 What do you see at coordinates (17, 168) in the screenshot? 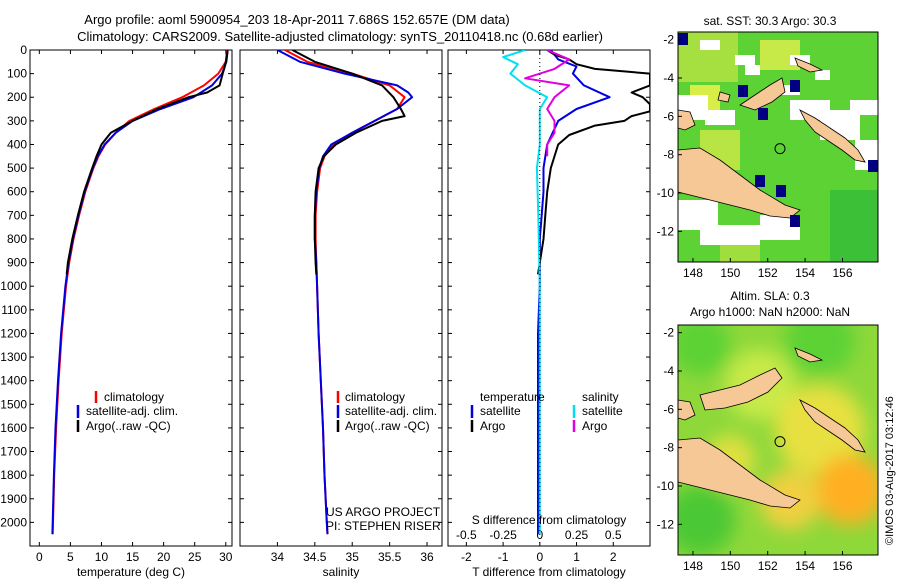
I see `y-tick-label: 500` at bounding box center [17, 168].